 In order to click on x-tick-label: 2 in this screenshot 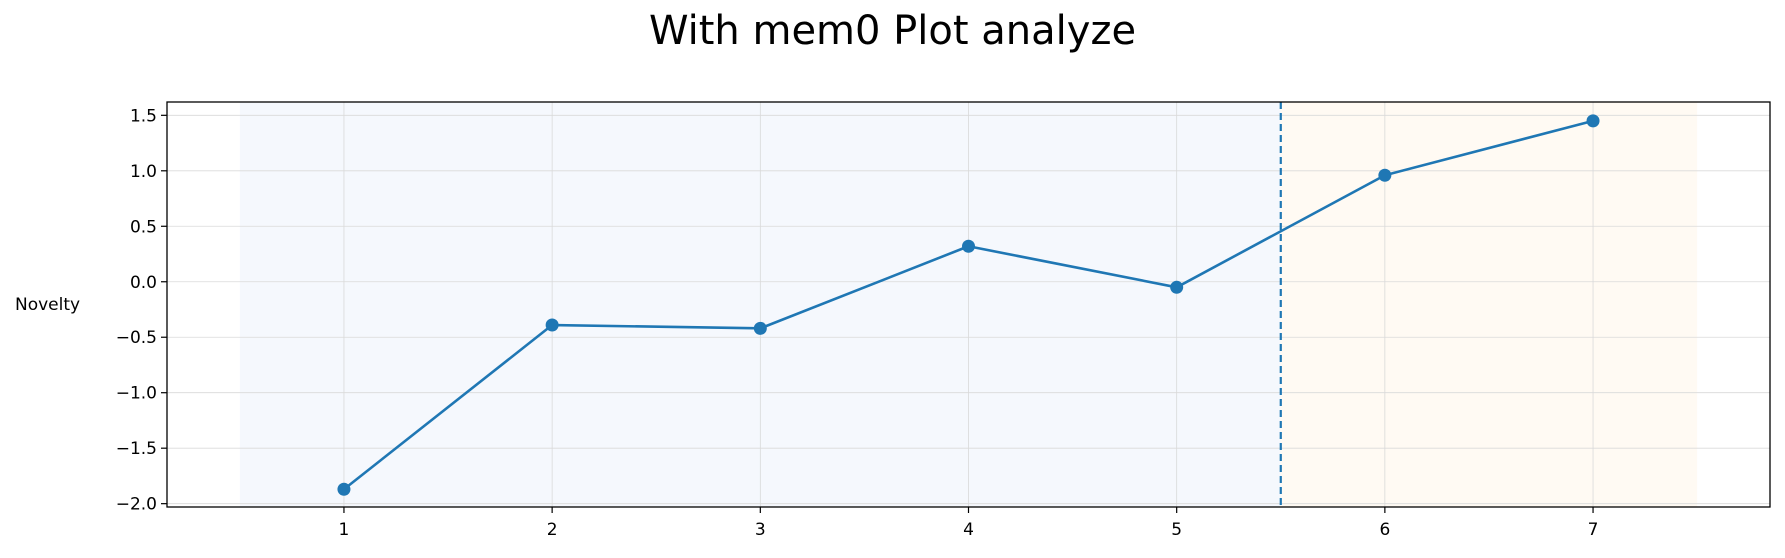, I will do `click(552, 530)`.